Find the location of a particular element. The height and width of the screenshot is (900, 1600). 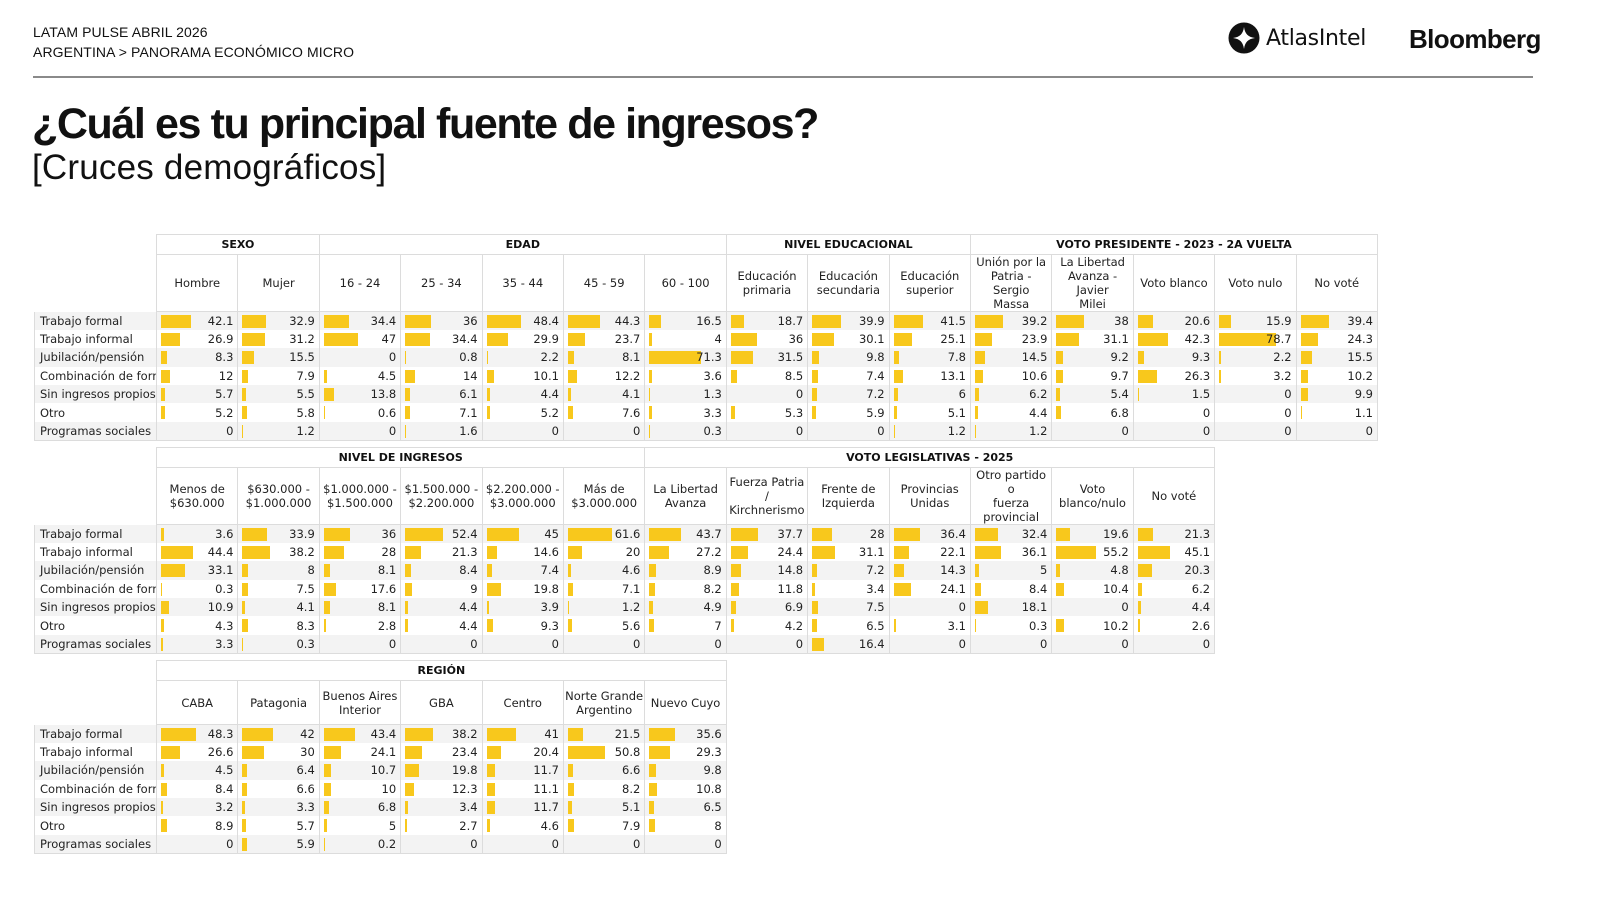

value-number: 7.6 is located at coordinates (631, 412).